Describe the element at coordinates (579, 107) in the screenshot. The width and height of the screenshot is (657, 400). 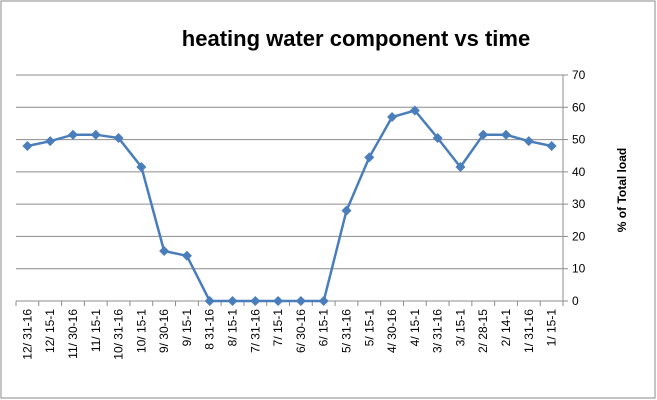
I see `y-tick-label: 60` at that location.